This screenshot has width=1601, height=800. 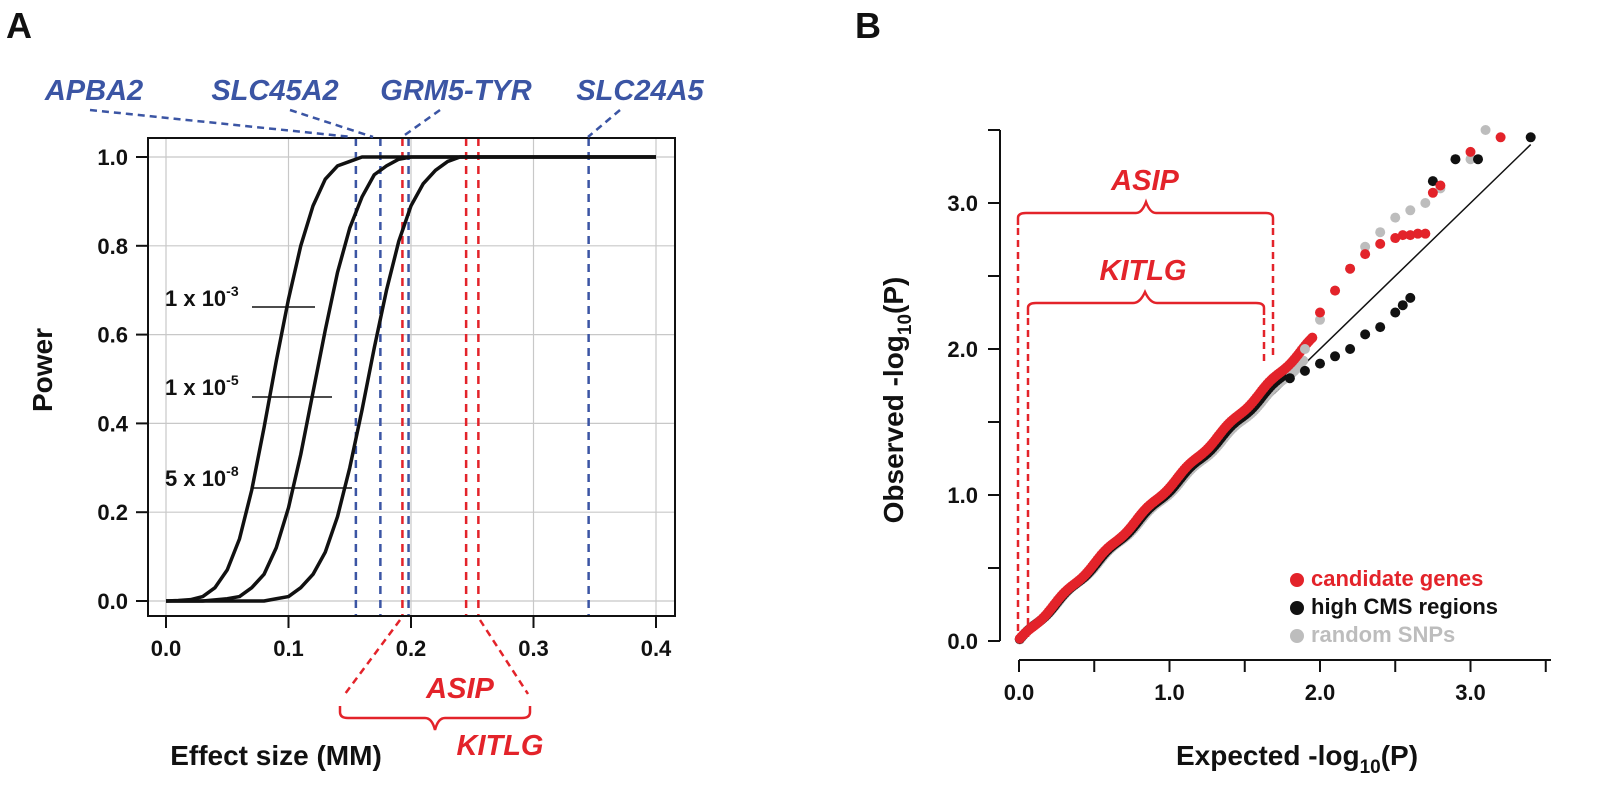 What do you see at coordinates (1312, 337) in the screenshot?
I see `point-candidate` at bounding box center [1312, 337].